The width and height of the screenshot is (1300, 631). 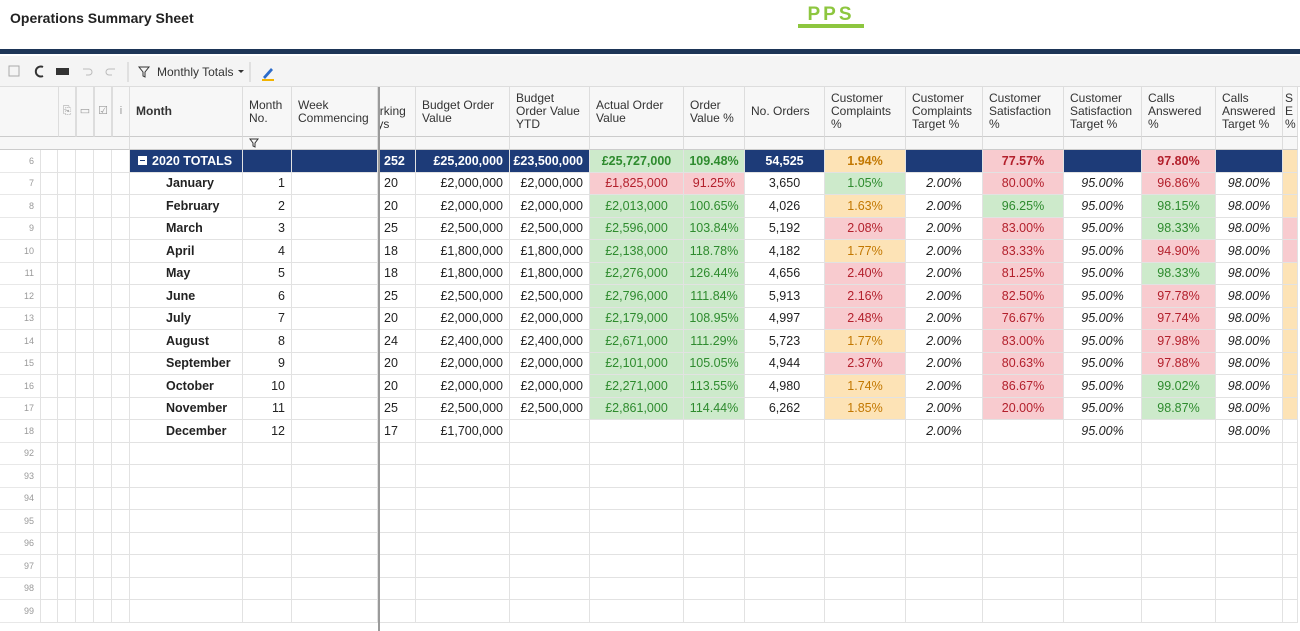 I want to click on cell: 113.55%, so click(x=714, y=386).